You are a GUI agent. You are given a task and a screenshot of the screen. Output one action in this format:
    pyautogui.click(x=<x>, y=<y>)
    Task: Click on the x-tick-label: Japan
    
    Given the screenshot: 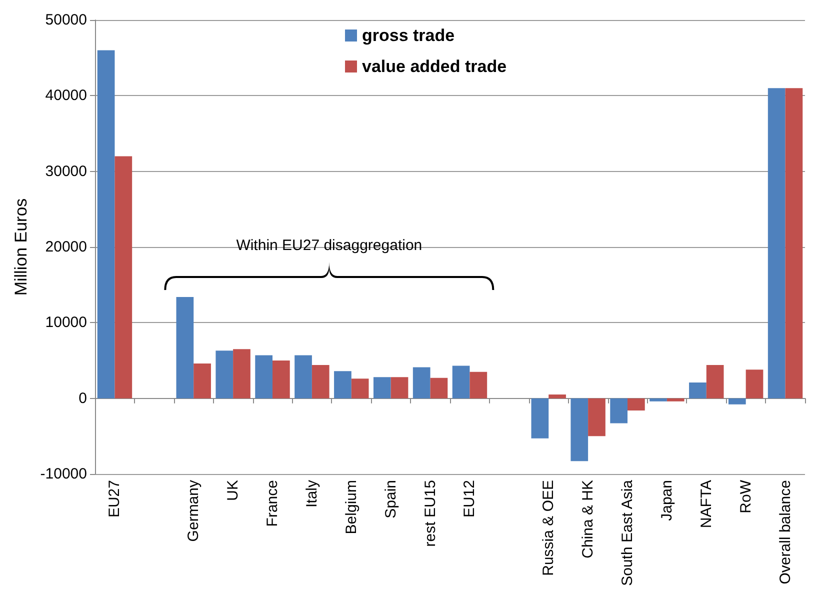 What is the action you would take?
    pyautogui.click(x=667, y=500)
    